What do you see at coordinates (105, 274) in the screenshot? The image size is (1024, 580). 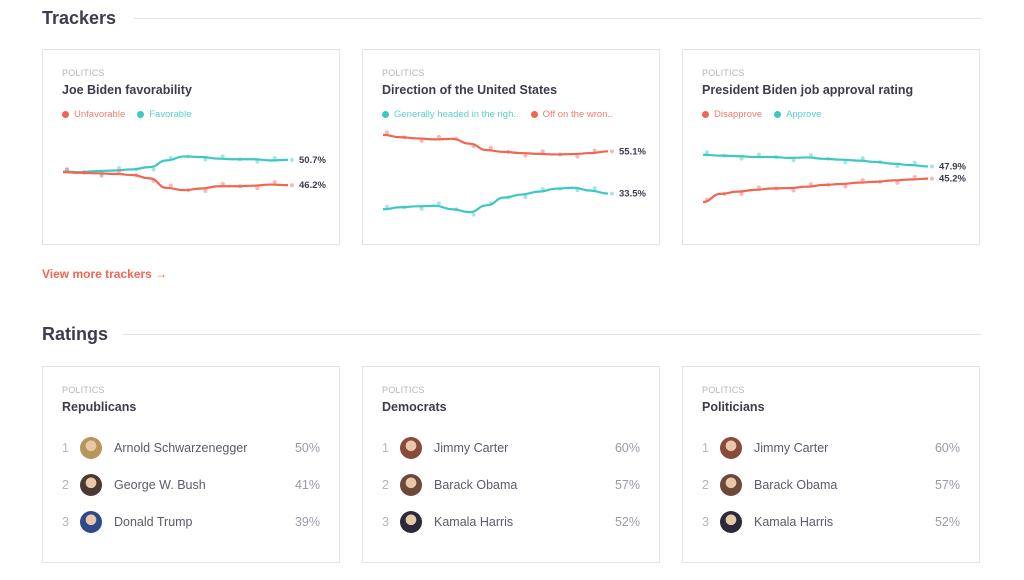 I see `view-more-trackers-link: View more trackers →` at bounding box center [105, 274].